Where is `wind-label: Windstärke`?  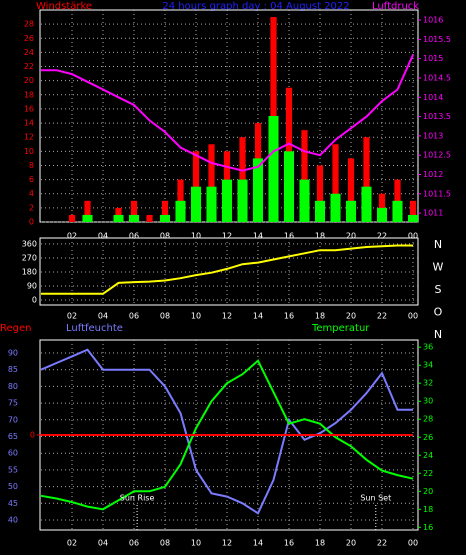
wind-label: Windstärke is located at coordinates (64, 6).